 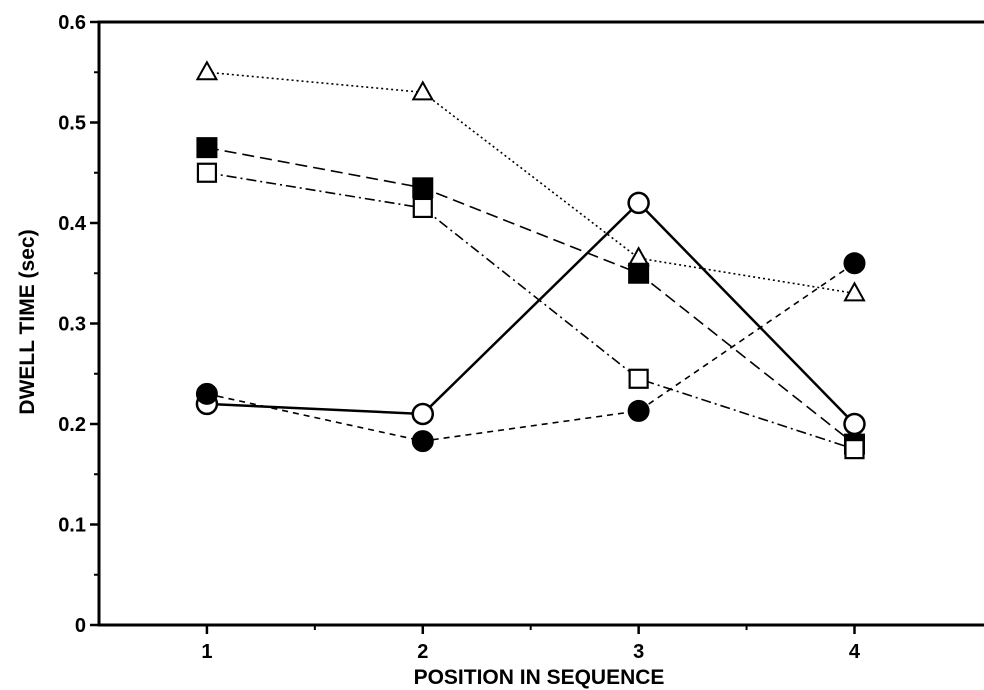 I want to click on y-axis-title: DWELL TIME (sec), so click(x=27, y=321).